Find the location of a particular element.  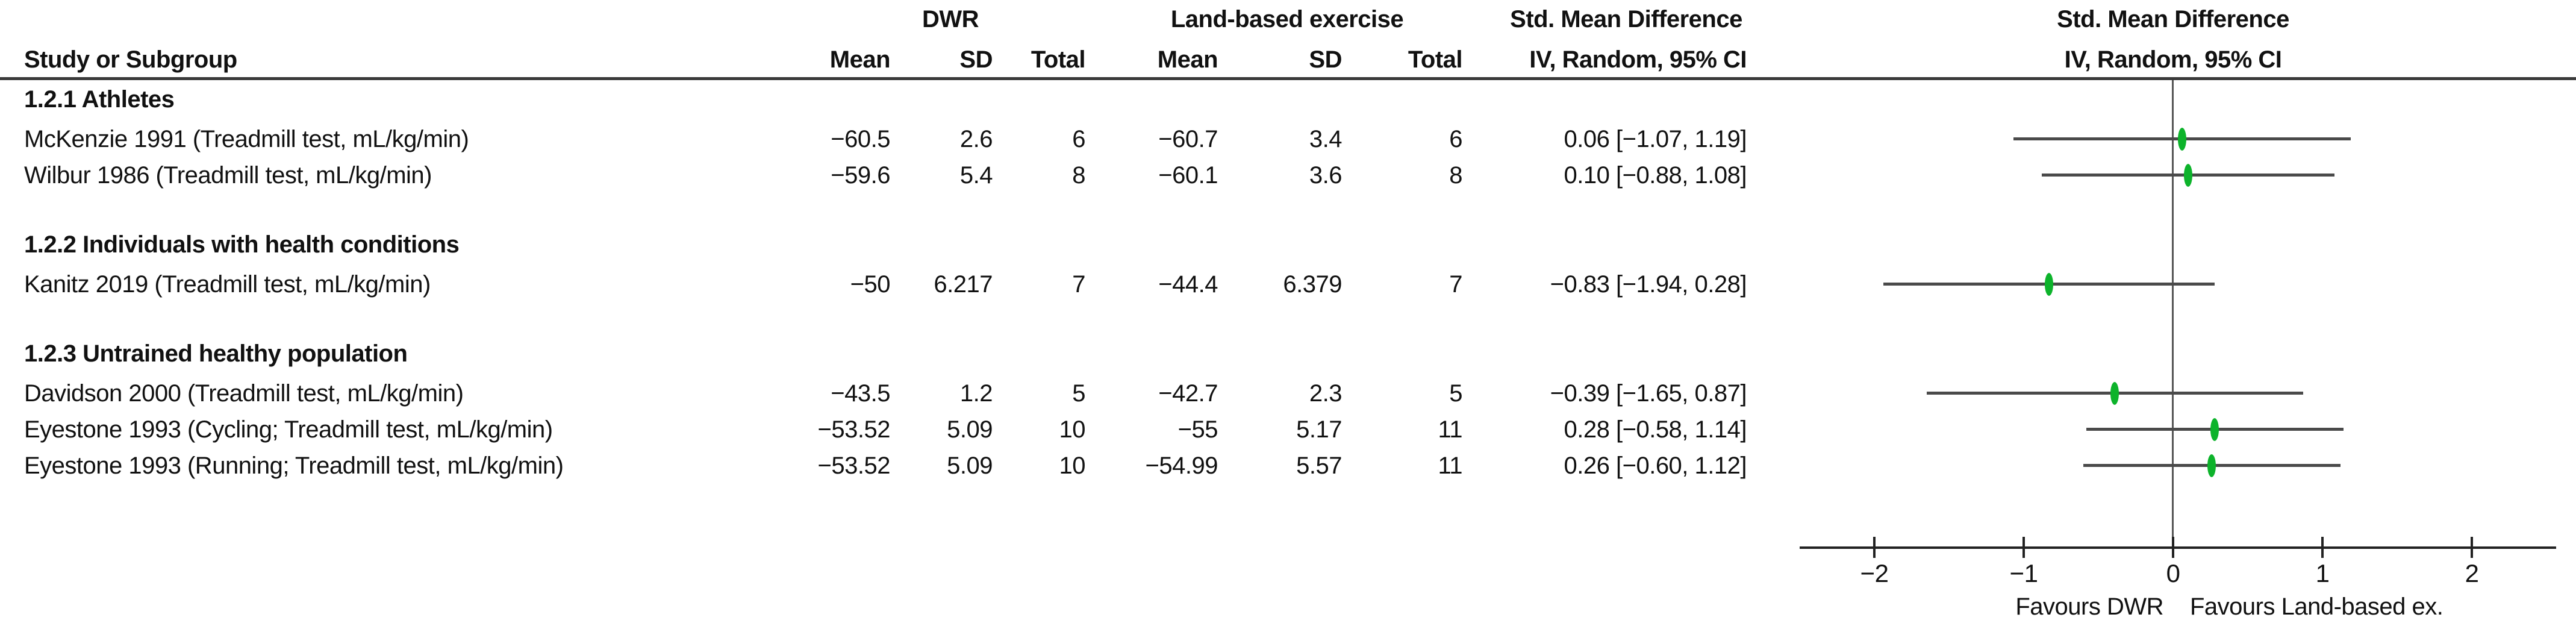

cell-land_mean: −55 is located at coordinates (1197, 429).